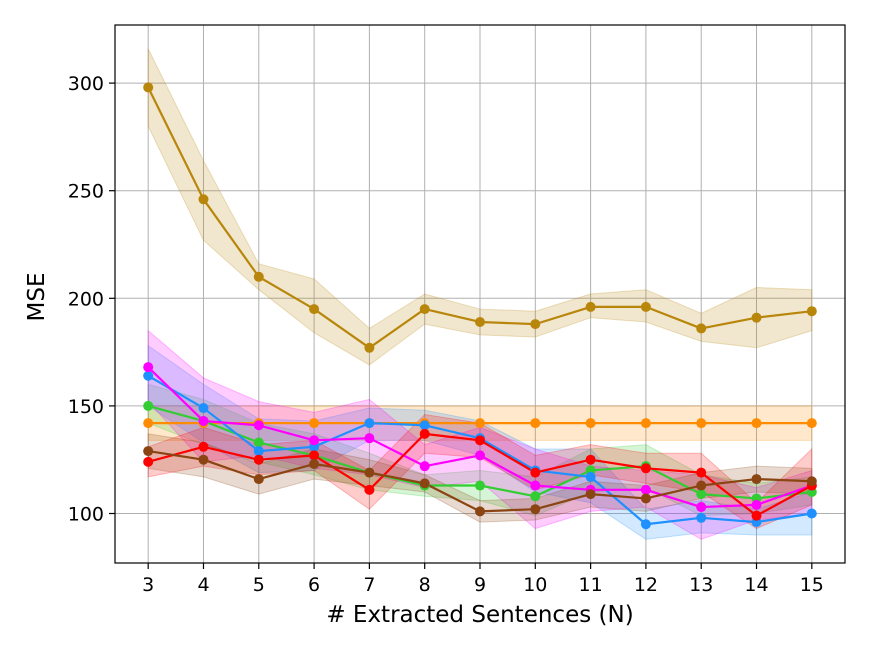 This screenshot has height=654, width=872. I want to click on x-tick-label: 8, so click(425, 585).